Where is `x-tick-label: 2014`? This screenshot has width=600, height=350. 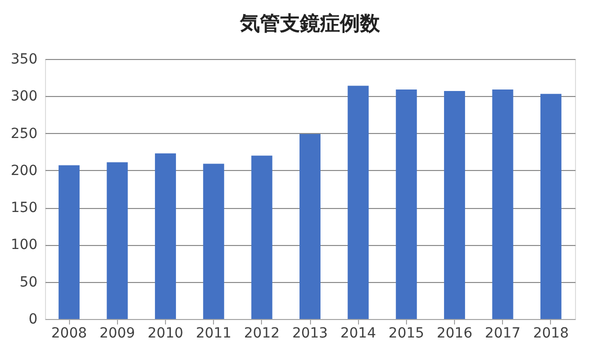
x-tick-label: 2014 is located at coordinates (358, 334).